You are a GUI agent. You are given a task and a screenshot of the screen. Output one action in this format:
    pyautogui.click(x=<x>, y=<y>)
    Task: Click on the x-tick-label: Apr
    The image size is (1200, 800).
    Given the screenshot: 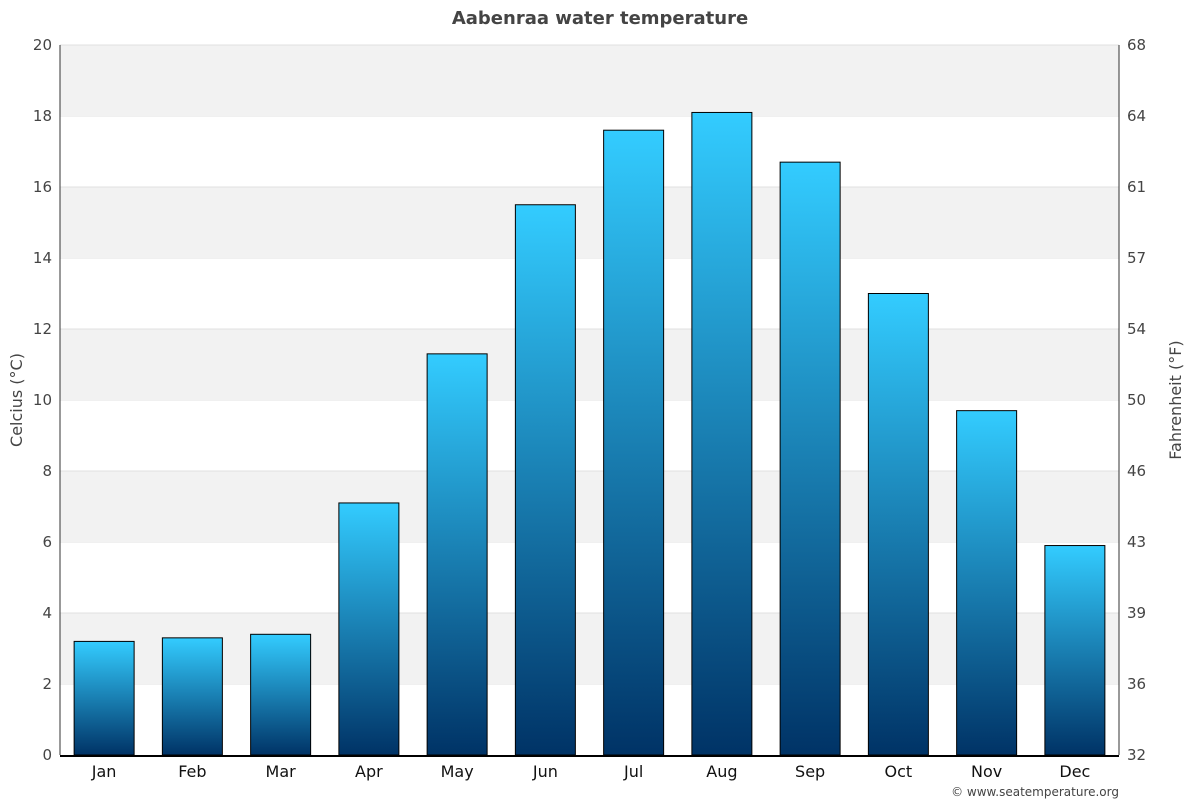 What is the action you would take?
    pyautogui.click(x=369, y=771)
    